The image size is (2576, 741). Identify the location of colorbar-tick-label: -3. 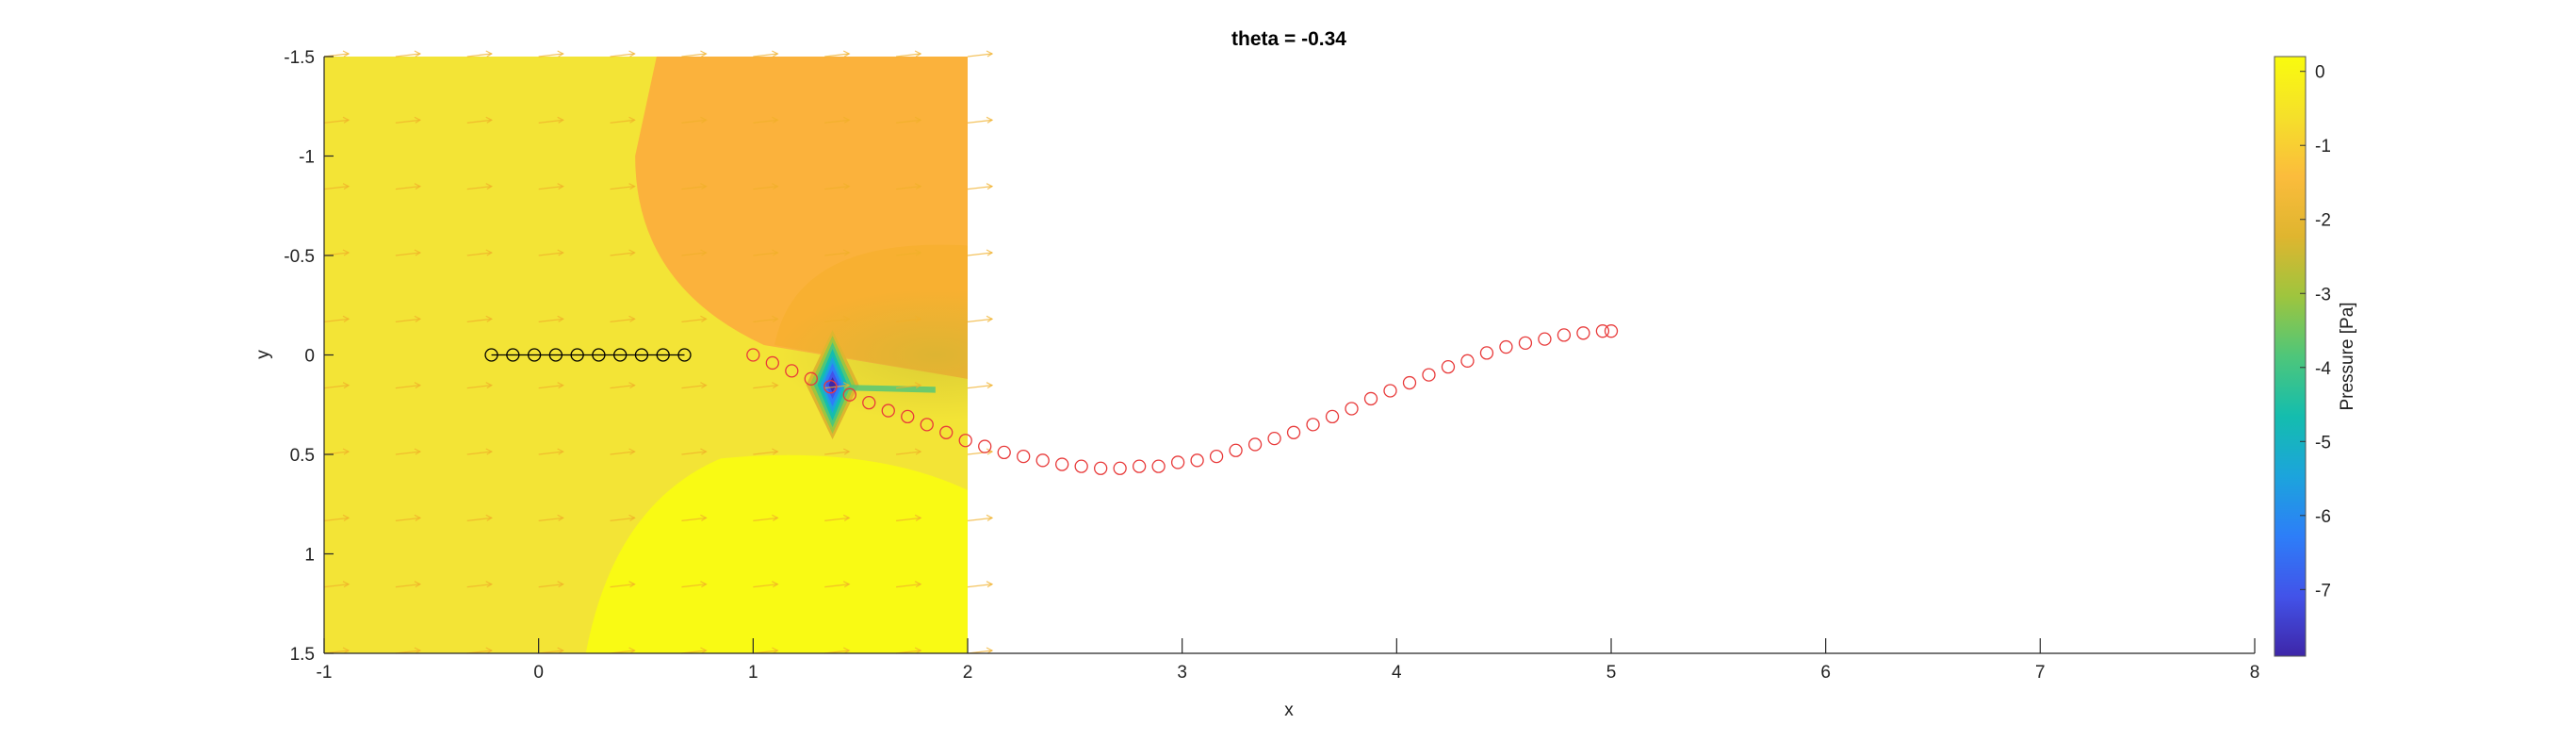
(2323, 295).